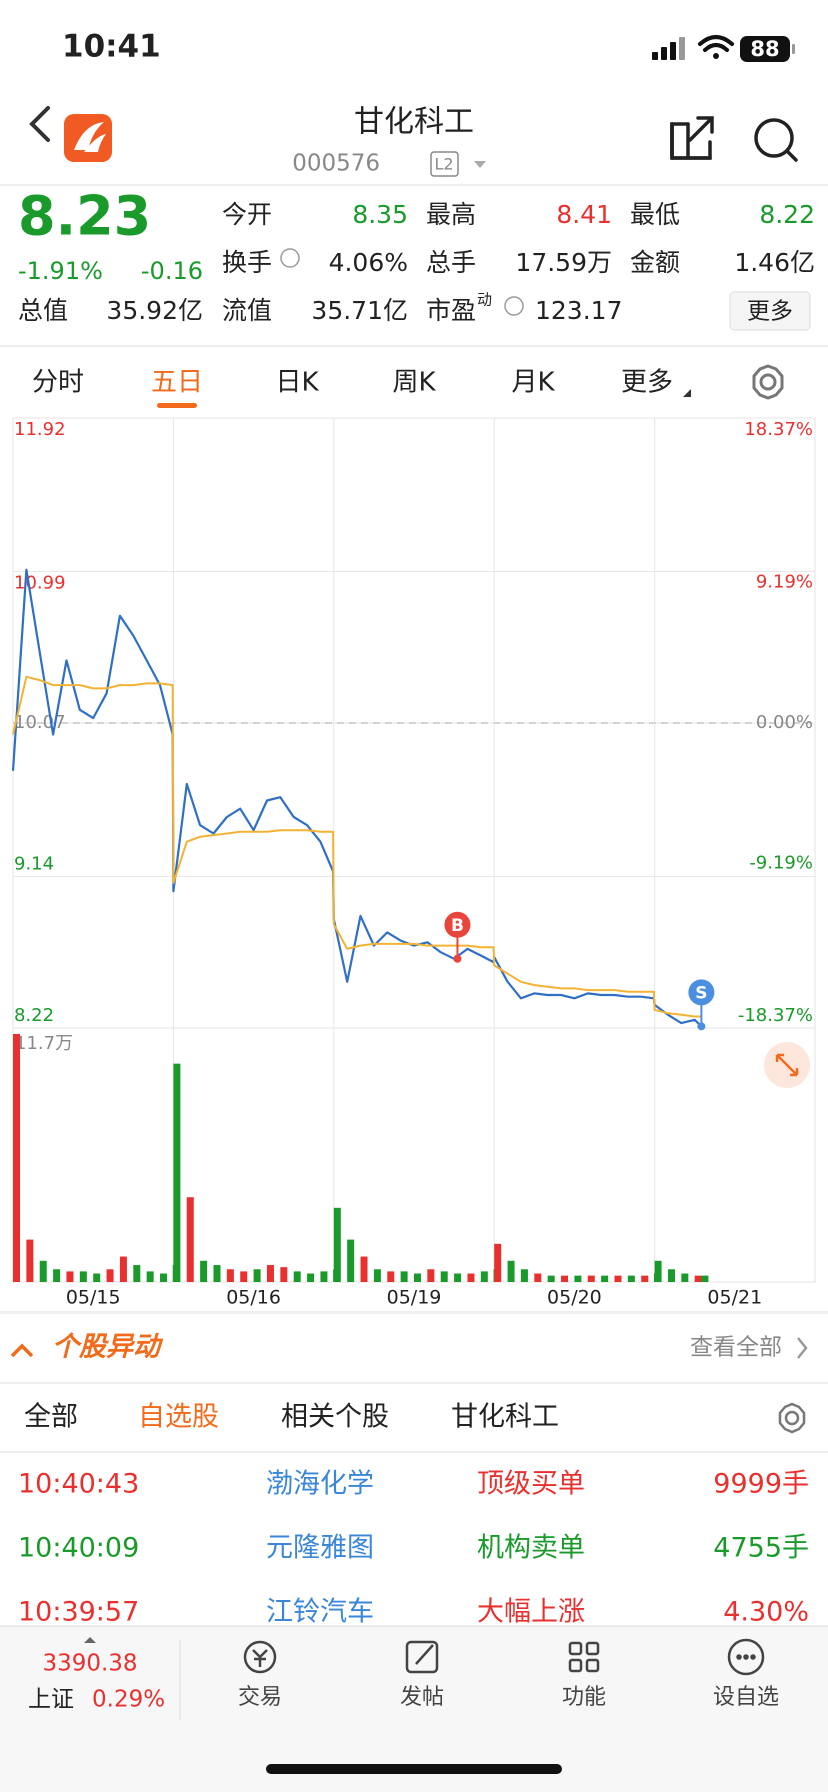  Describe the element at coordinates (111, 47) in the screenshot. I see `status-time: 10:41` at that location.